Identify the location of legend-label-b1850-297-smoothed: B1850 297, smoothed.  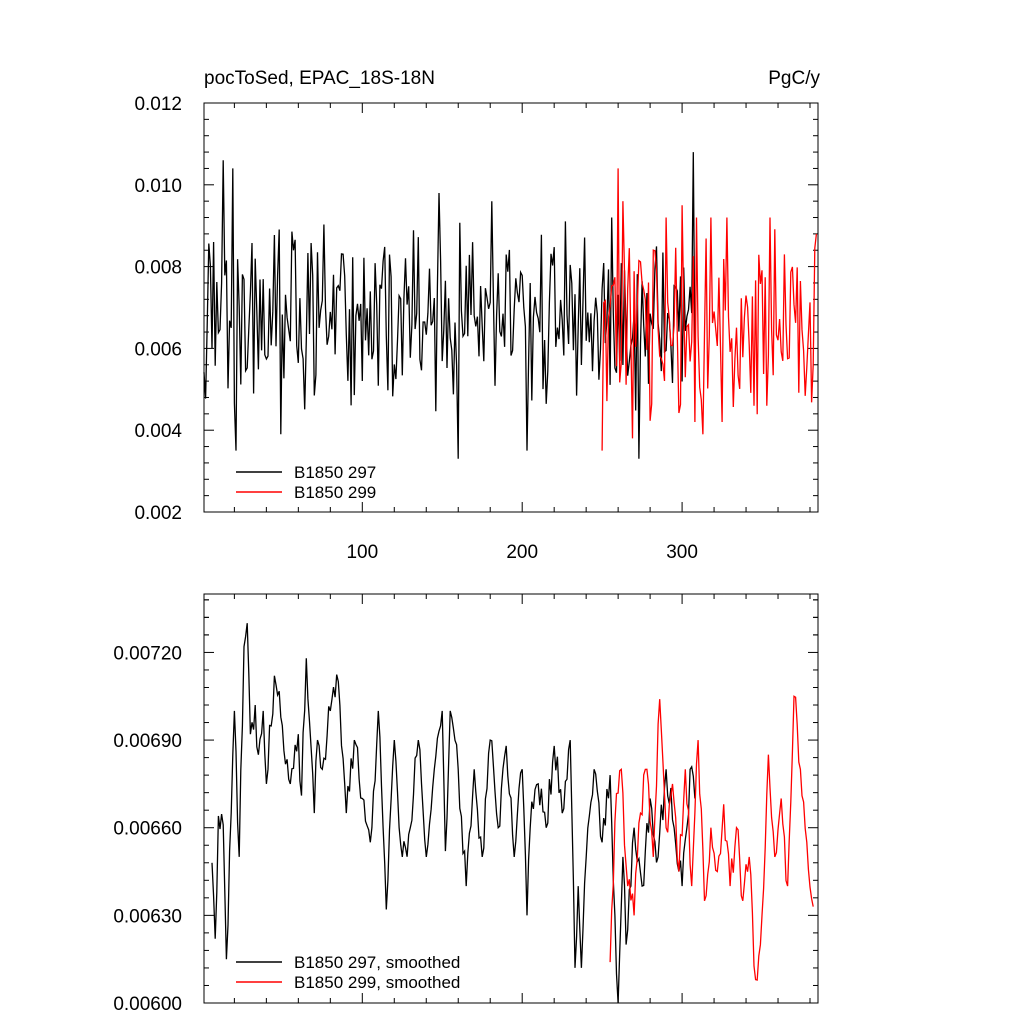
(377, 962).